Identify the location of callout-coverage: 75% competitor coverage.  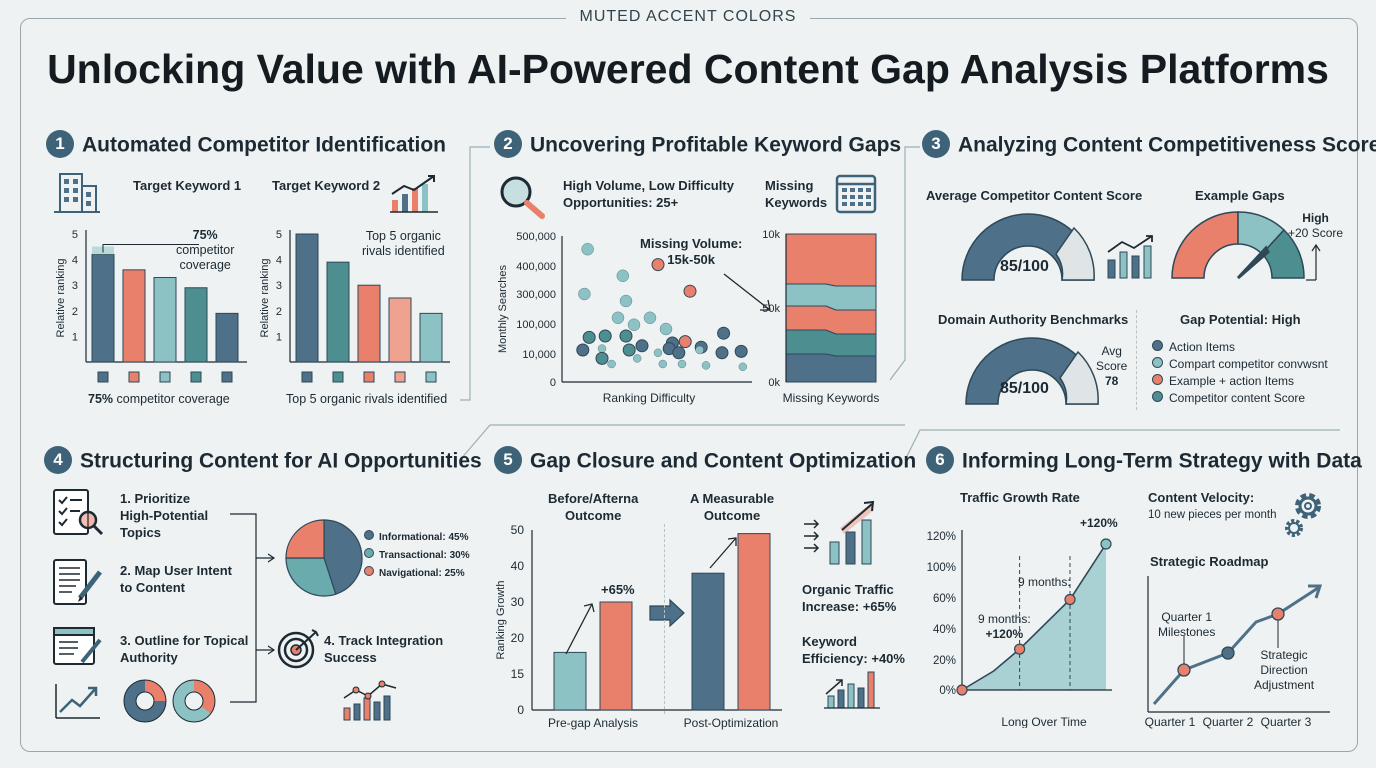
(205, 250).